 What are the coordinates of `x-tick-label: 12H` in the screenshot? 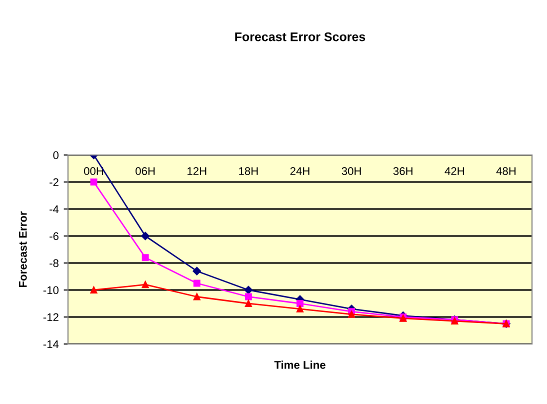 It's located at (197, 171).